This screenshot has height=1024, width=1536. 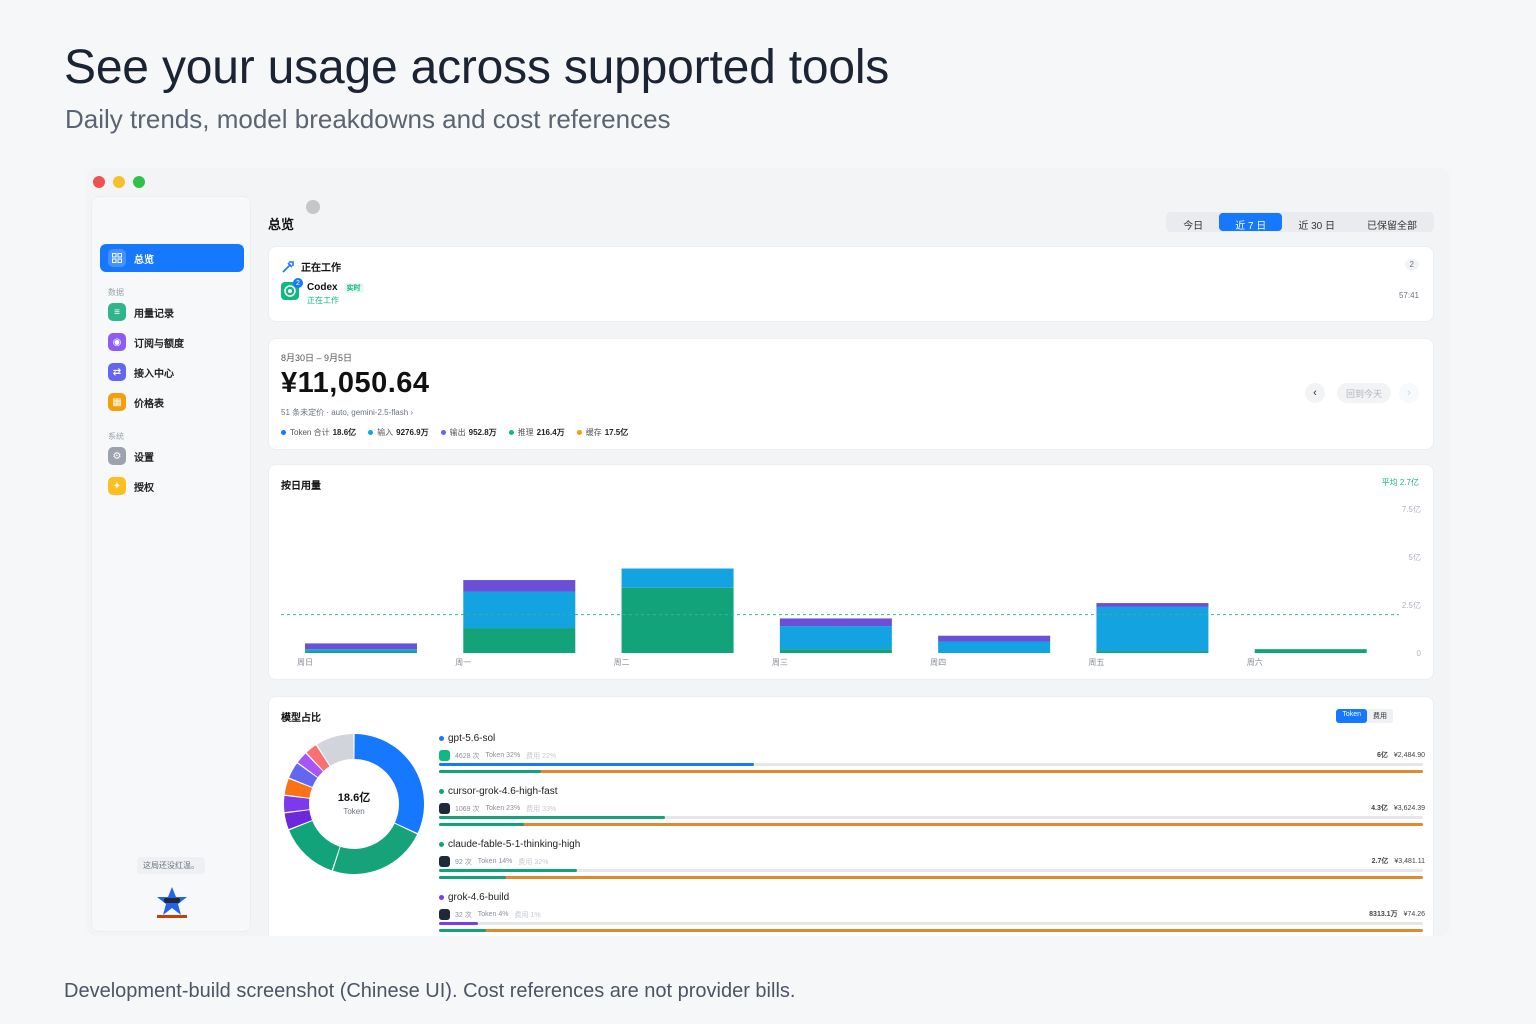 What do you see at coordinates (288, 266) in the screenshot?
I see `hammer-icon` at bounding box center [288, 266].